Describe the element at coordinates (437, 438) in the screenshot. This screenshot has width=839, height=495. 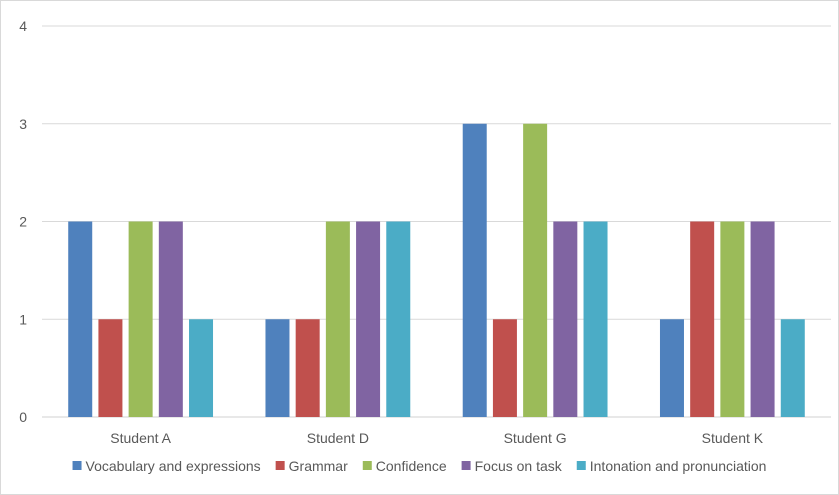
I see `x-axis-ticks: Student A Student D Student G Student K` at that location.